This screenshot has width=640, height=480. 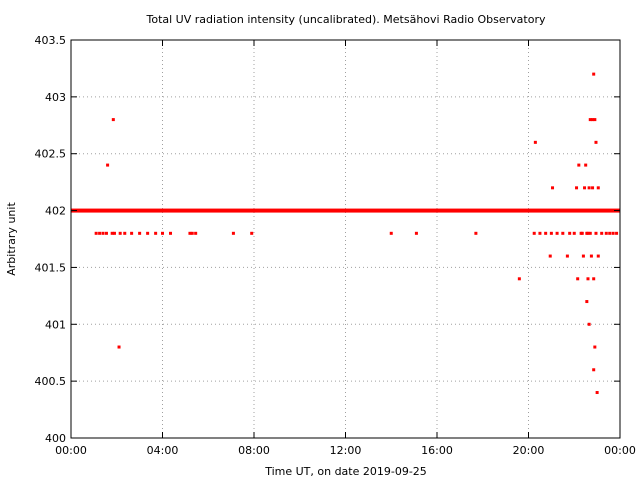 I want to click on y-tick-label: 402, so click(x=55, y=211).